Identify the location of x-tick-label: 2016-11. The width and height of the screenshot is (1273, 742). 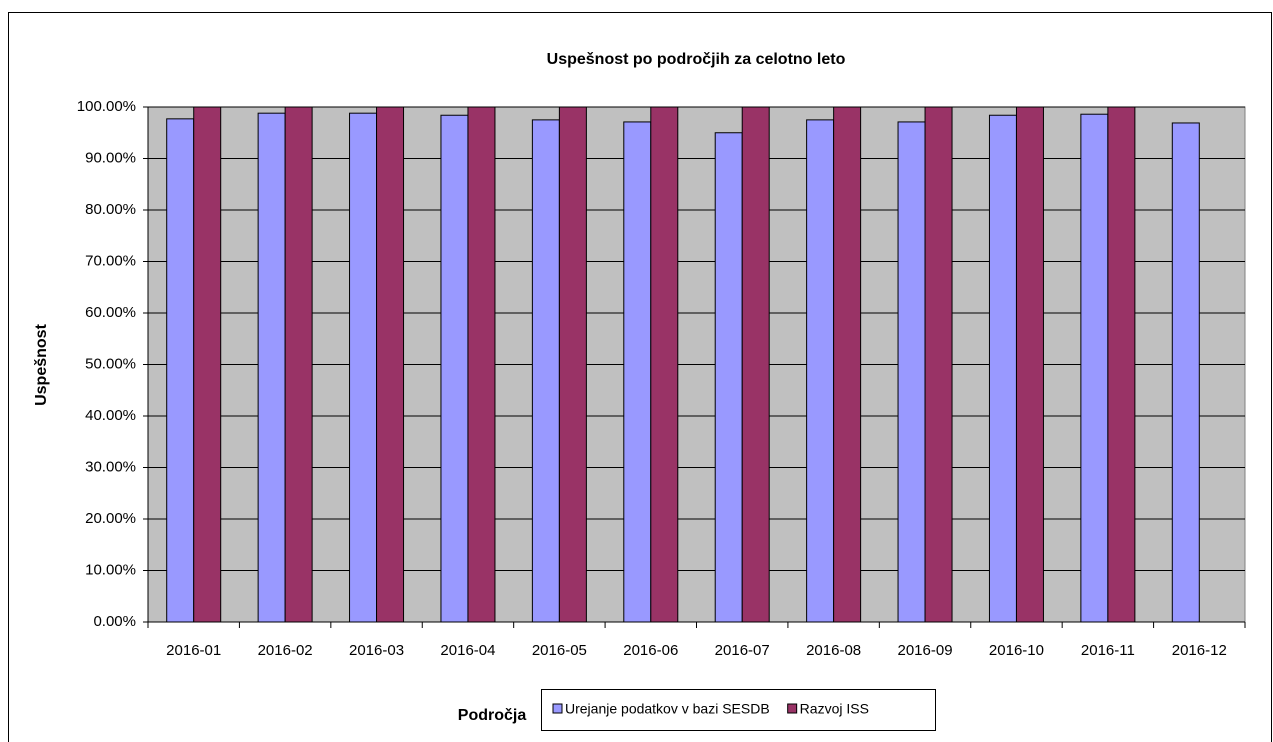
(1108, 650).